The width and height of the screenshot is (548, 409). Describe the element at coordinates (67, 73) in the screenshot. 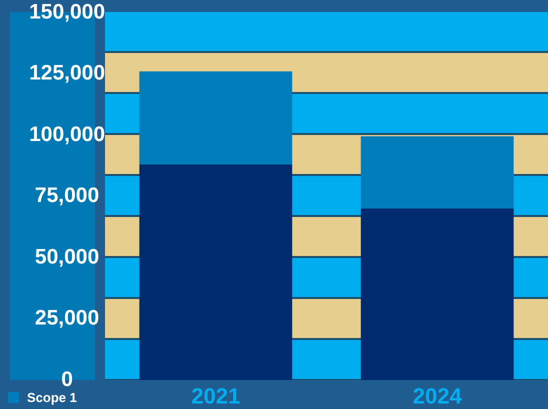

I see `y-tick-label: 125,000` at that location.